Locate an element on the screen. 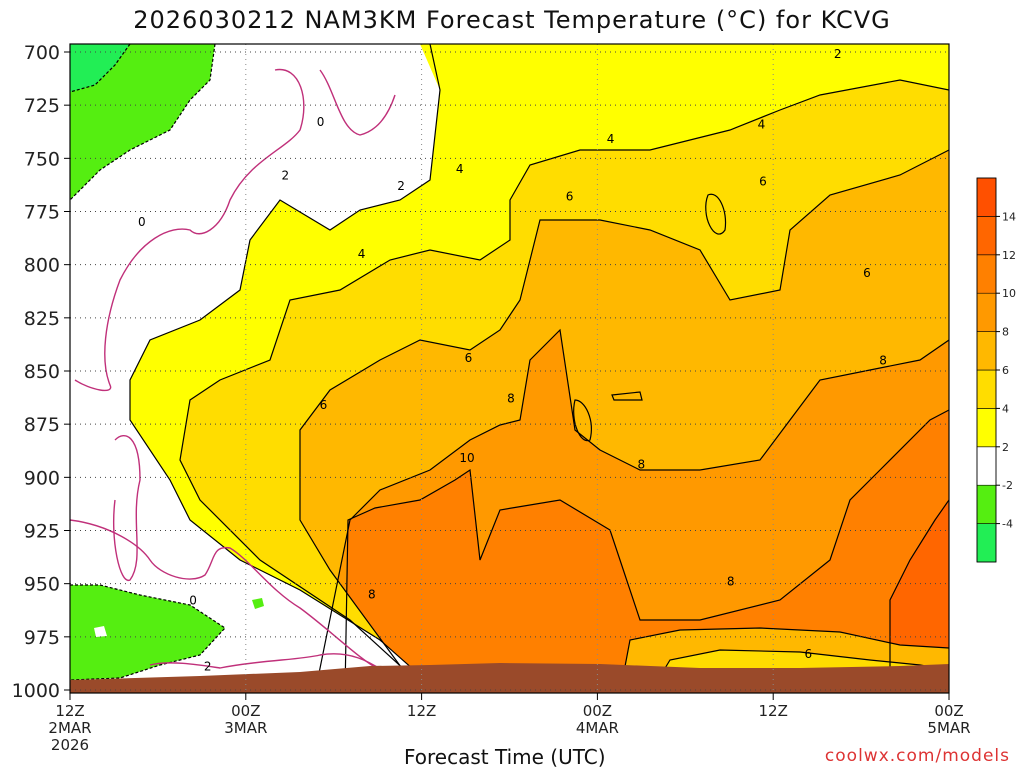  x-tick-label: 3MAR is located at coordinates (245, 728).